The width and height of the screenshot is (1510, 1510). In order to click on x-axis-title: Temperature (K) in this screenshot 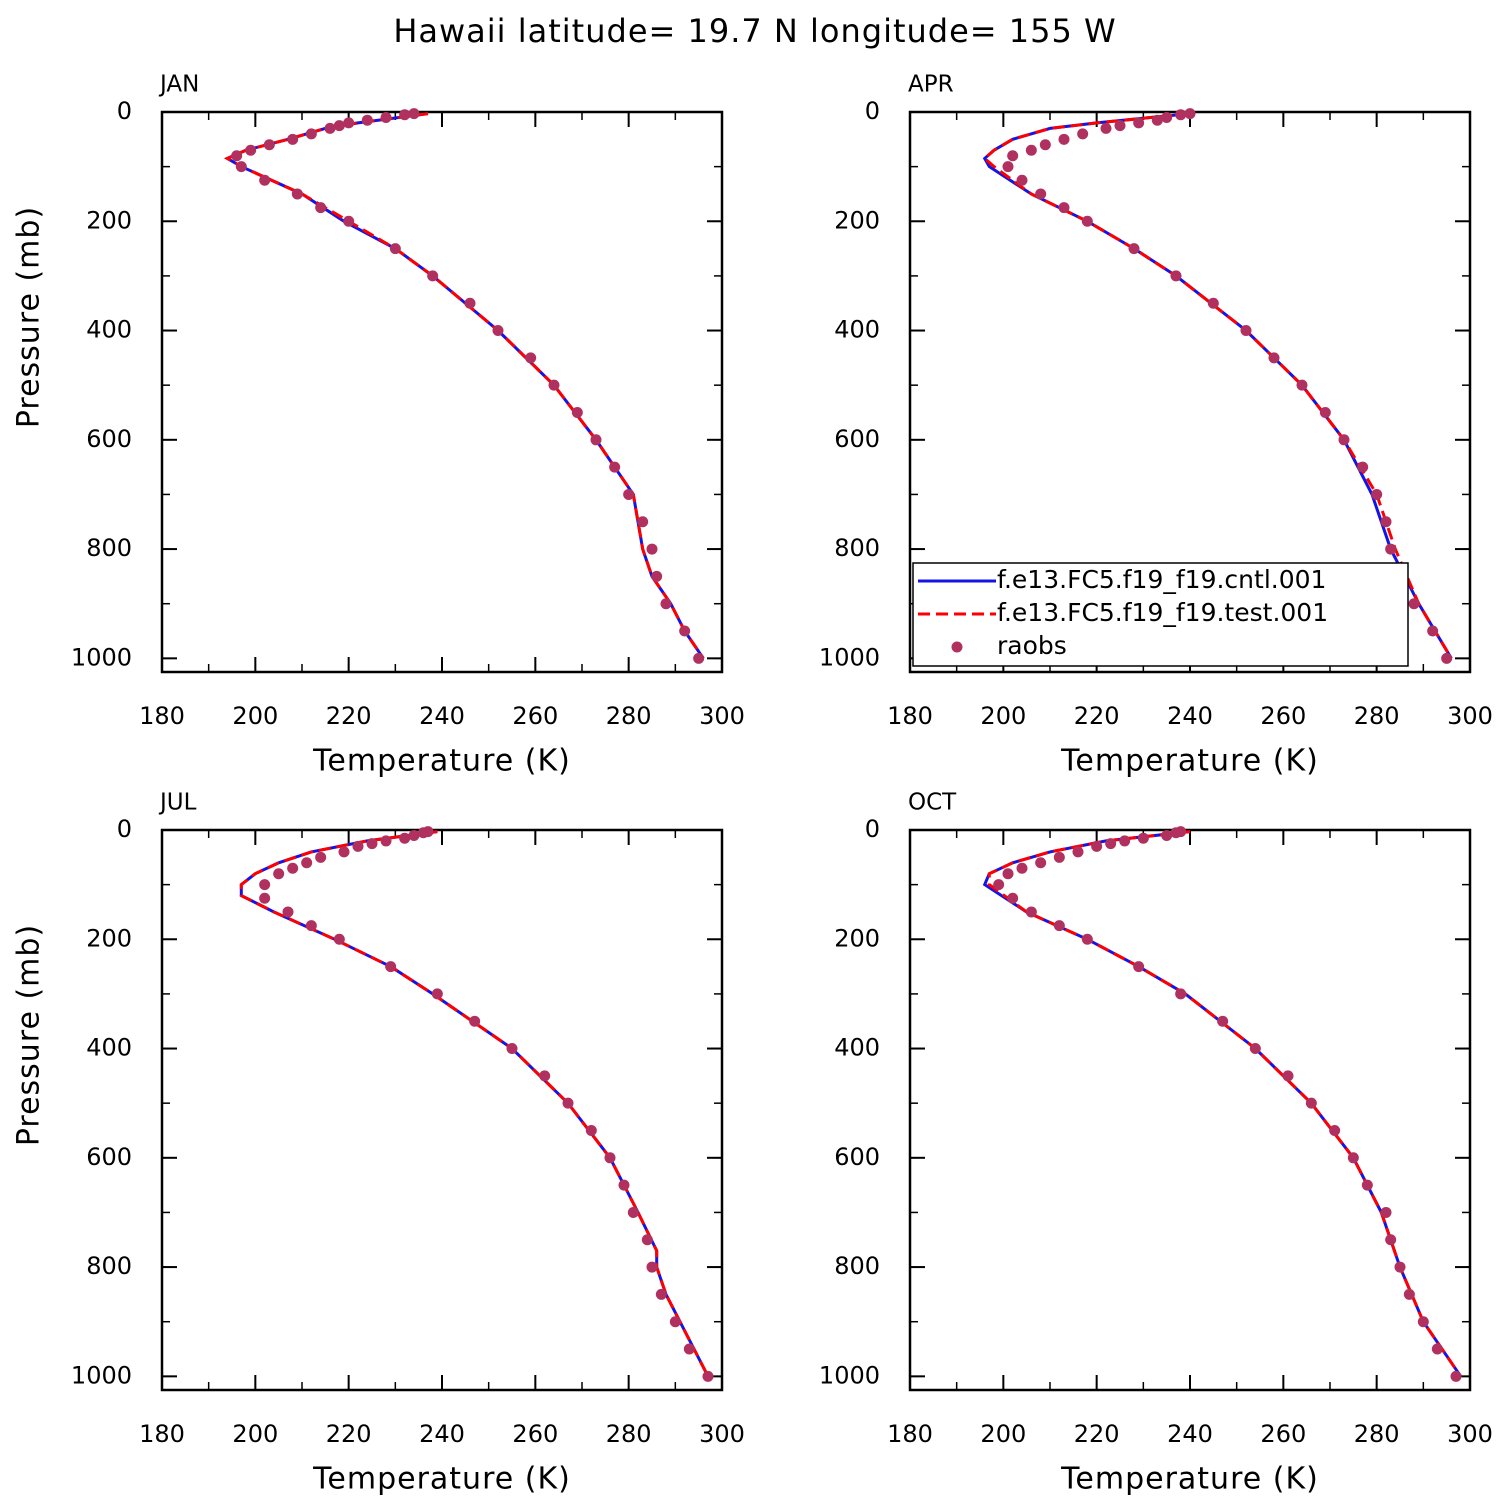, I will do `click(441, 1479)`.